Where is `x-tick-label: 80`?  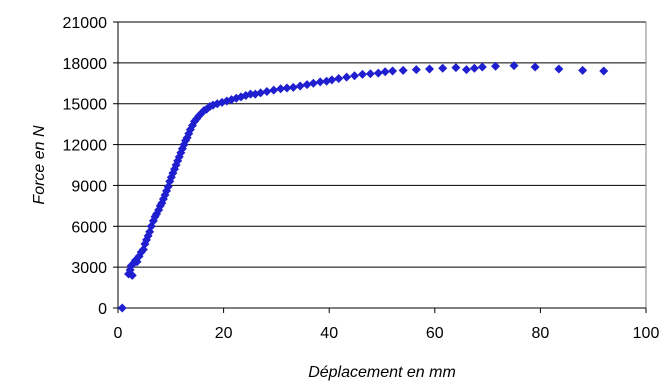 x-tick-label: 80 is located at coordinates (541, 333).